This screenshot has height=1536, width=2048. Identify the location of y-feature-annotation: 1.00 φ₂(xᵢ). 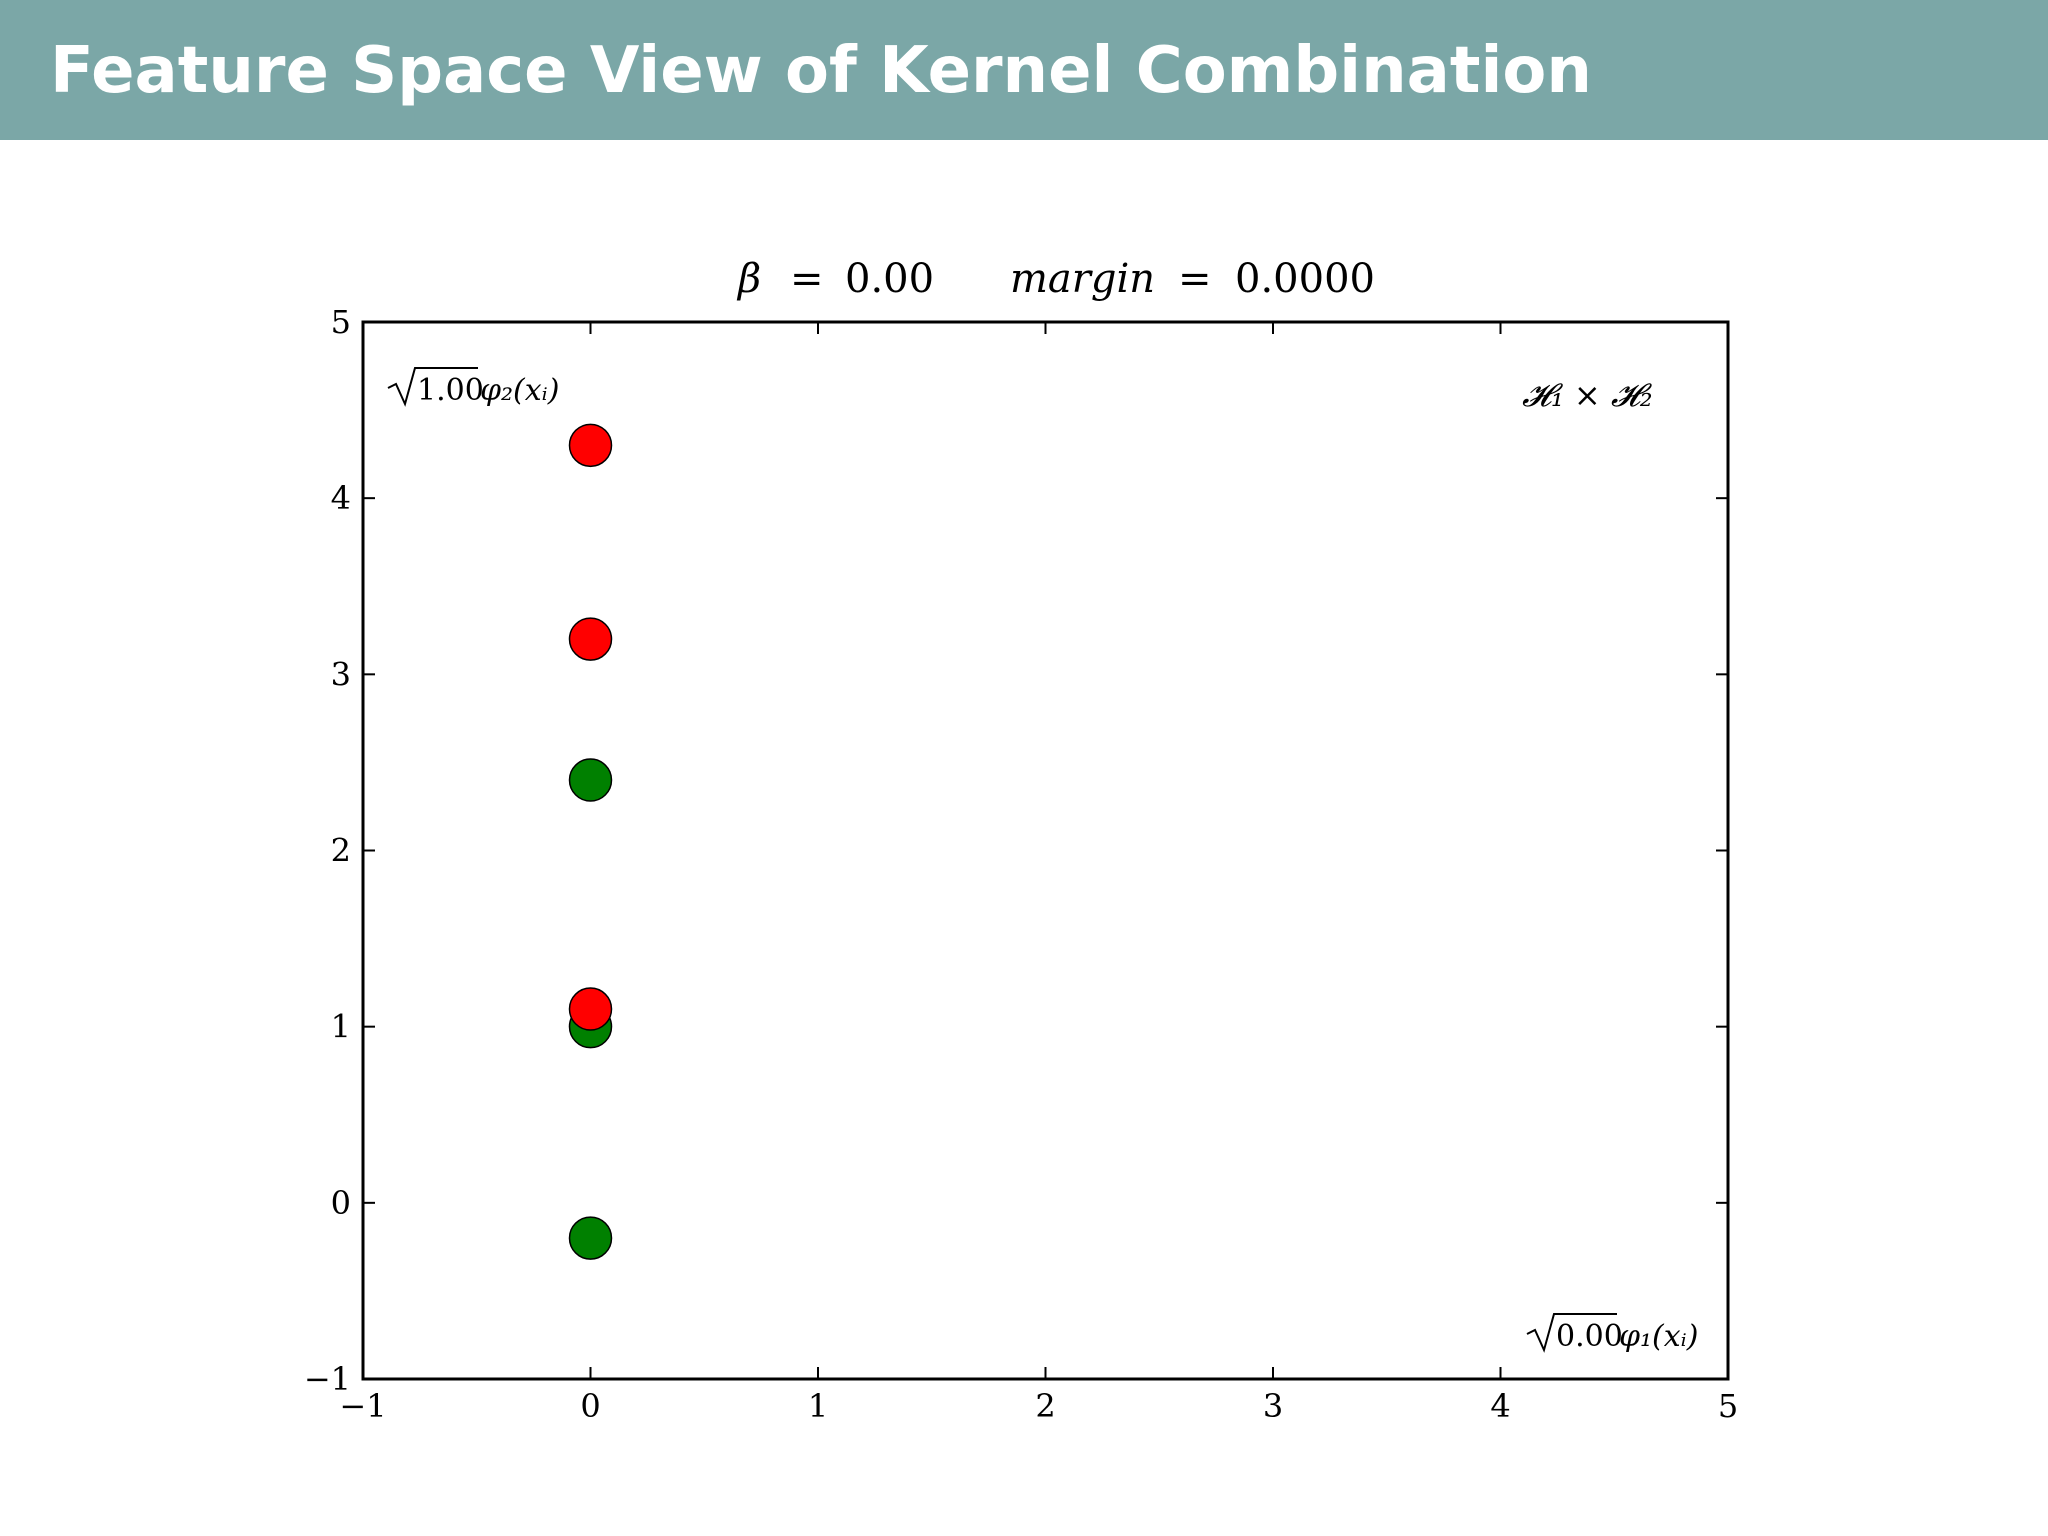
(473, 387).